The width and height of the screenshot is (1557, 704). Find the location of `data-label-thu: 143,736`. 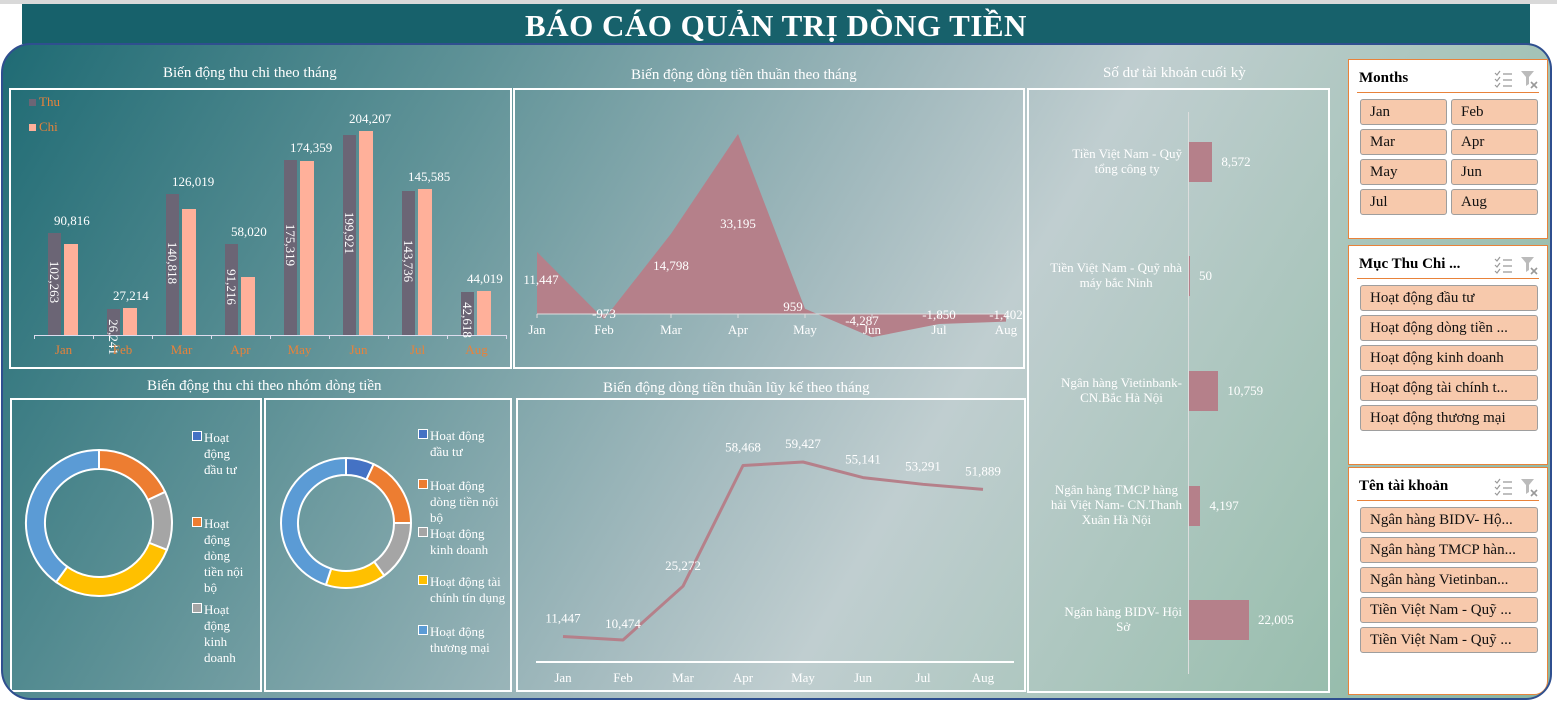

data-label-thu: 143,736 is located at coordinates (408, 261).